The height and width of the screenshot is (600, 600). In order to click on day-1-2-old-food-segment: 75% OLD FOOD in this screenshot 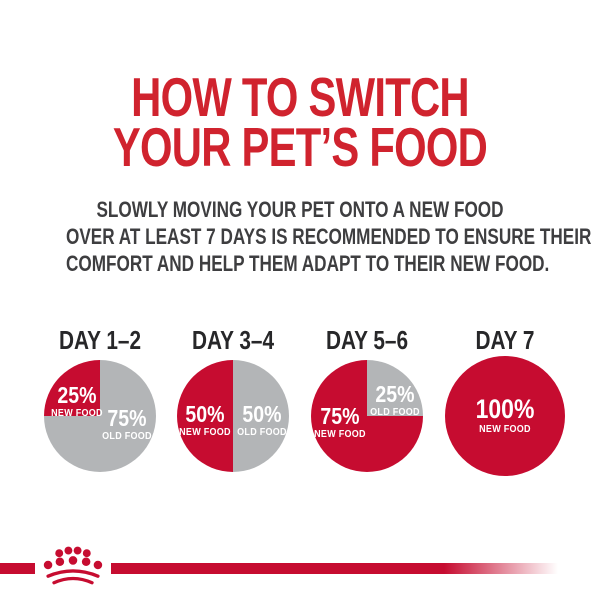, I will do `click(126, 424)`.